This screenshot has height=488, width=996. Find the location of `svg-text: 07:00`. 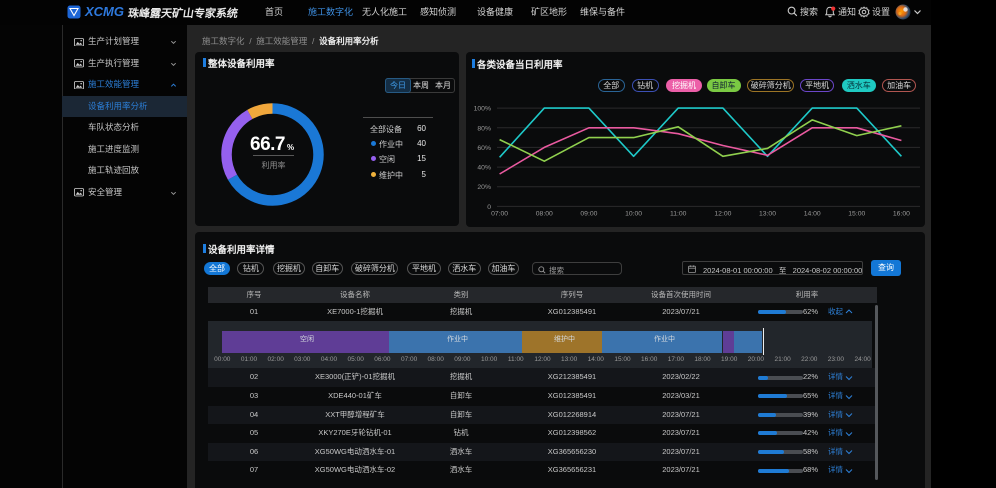

svg-text: 07:00 is located at coordinates (499, 214).